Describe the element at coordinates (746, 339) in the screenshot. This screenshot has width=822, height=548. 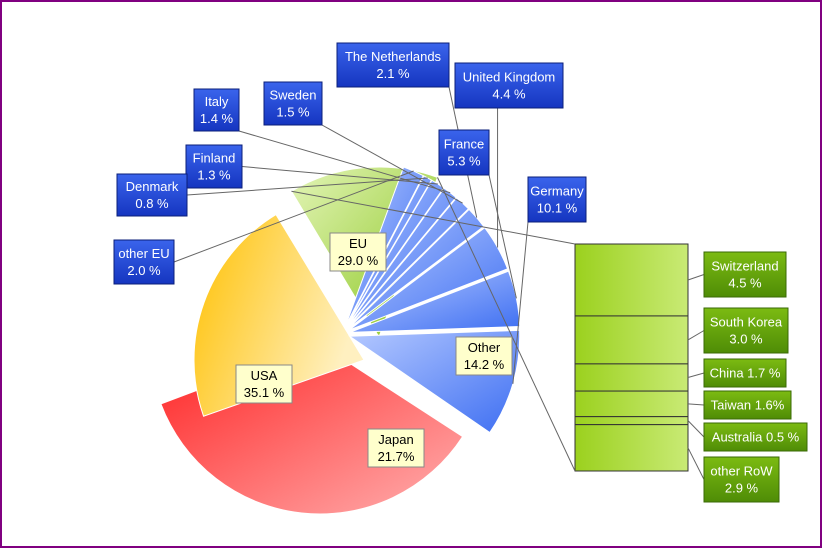
I see `svg-text: 3.0 %` at that location.